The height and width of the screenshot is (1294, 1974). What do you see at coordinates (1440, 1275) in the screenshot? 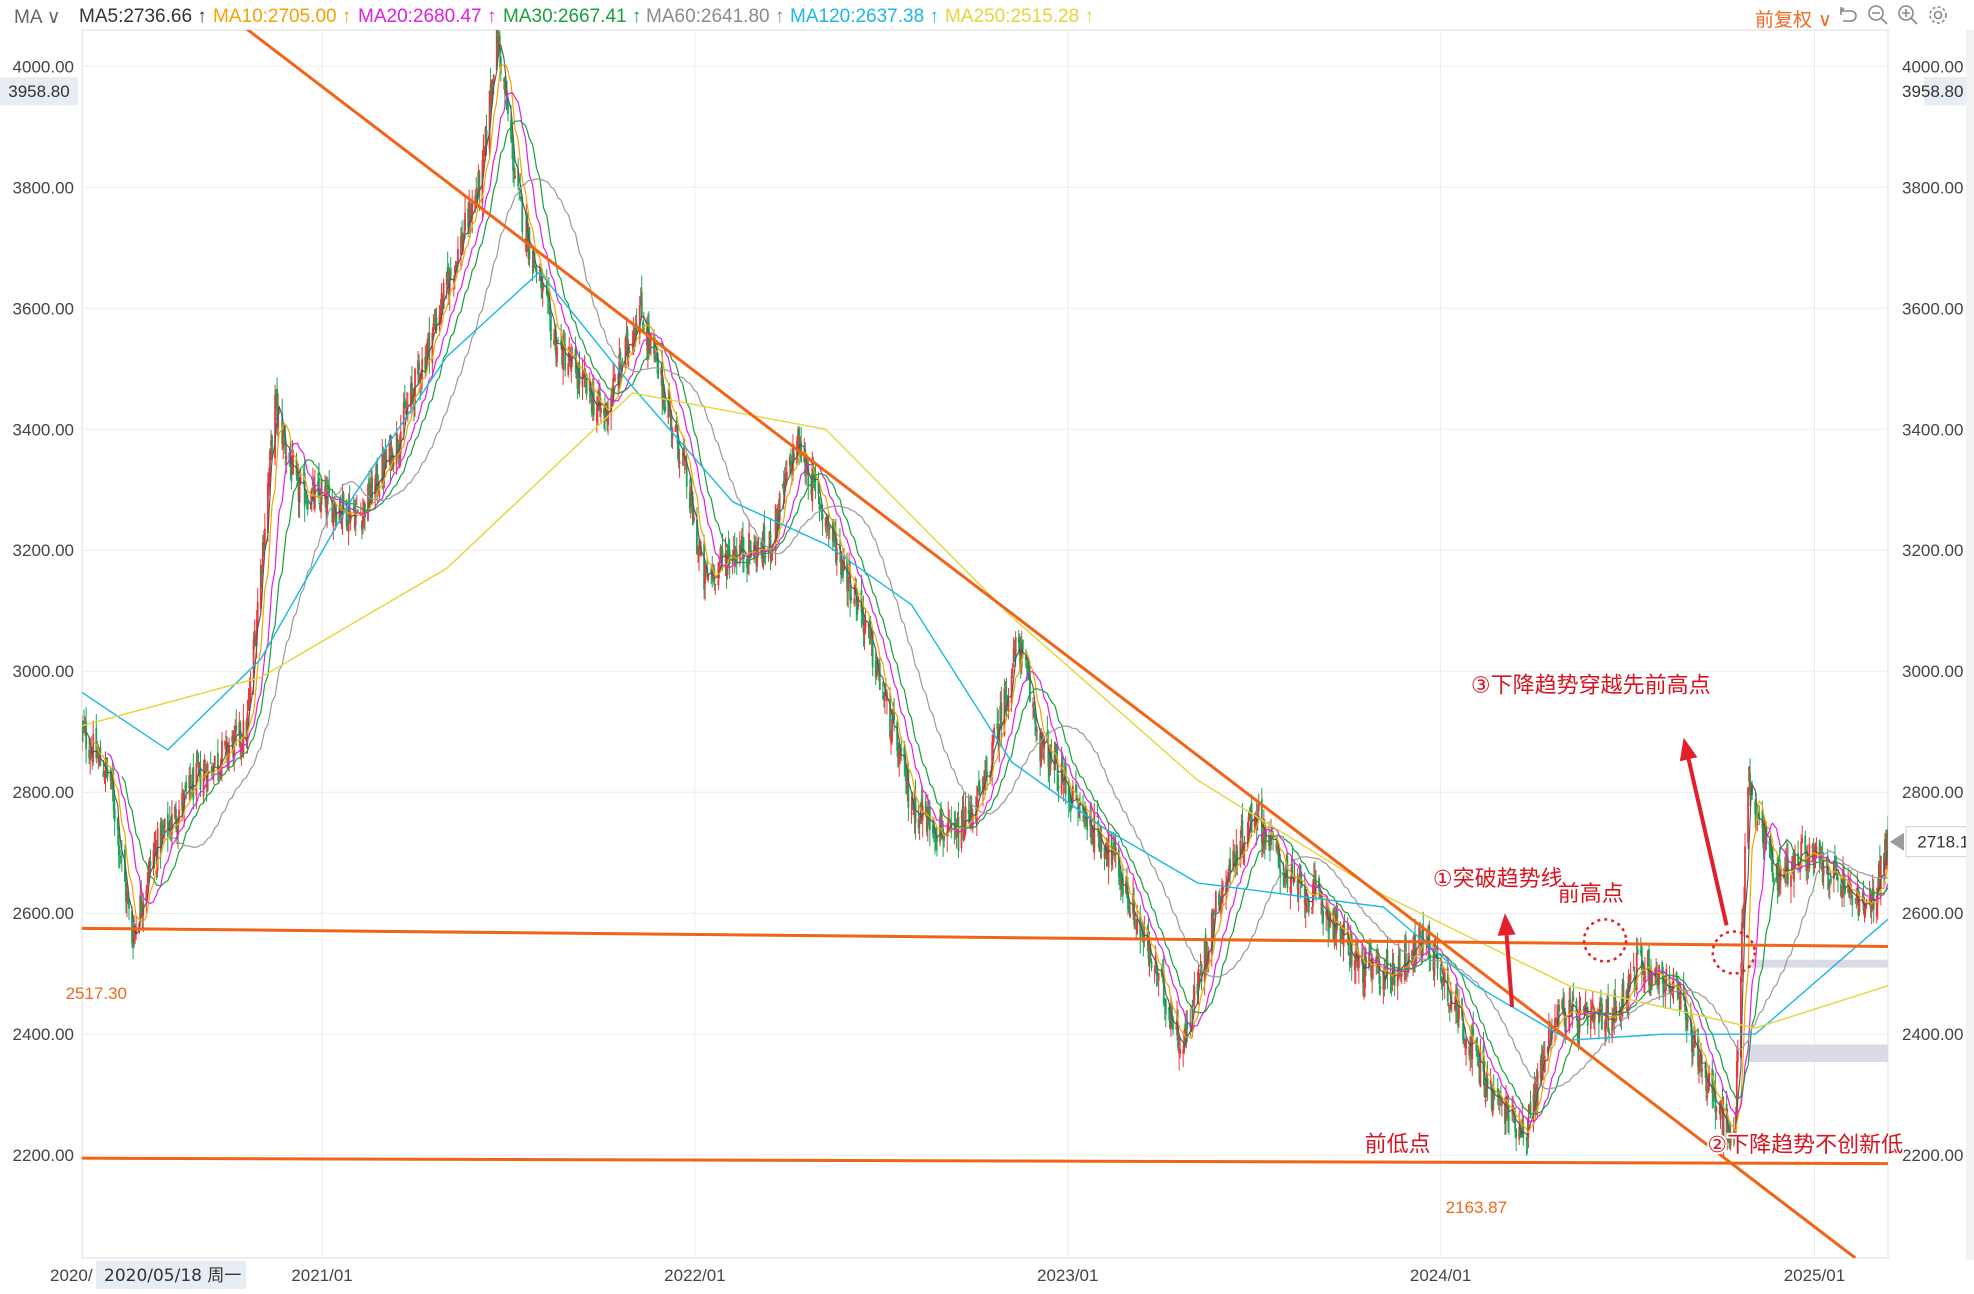
I see `x-tick-label: 2024/01` at bounding box center [1440, 1275].